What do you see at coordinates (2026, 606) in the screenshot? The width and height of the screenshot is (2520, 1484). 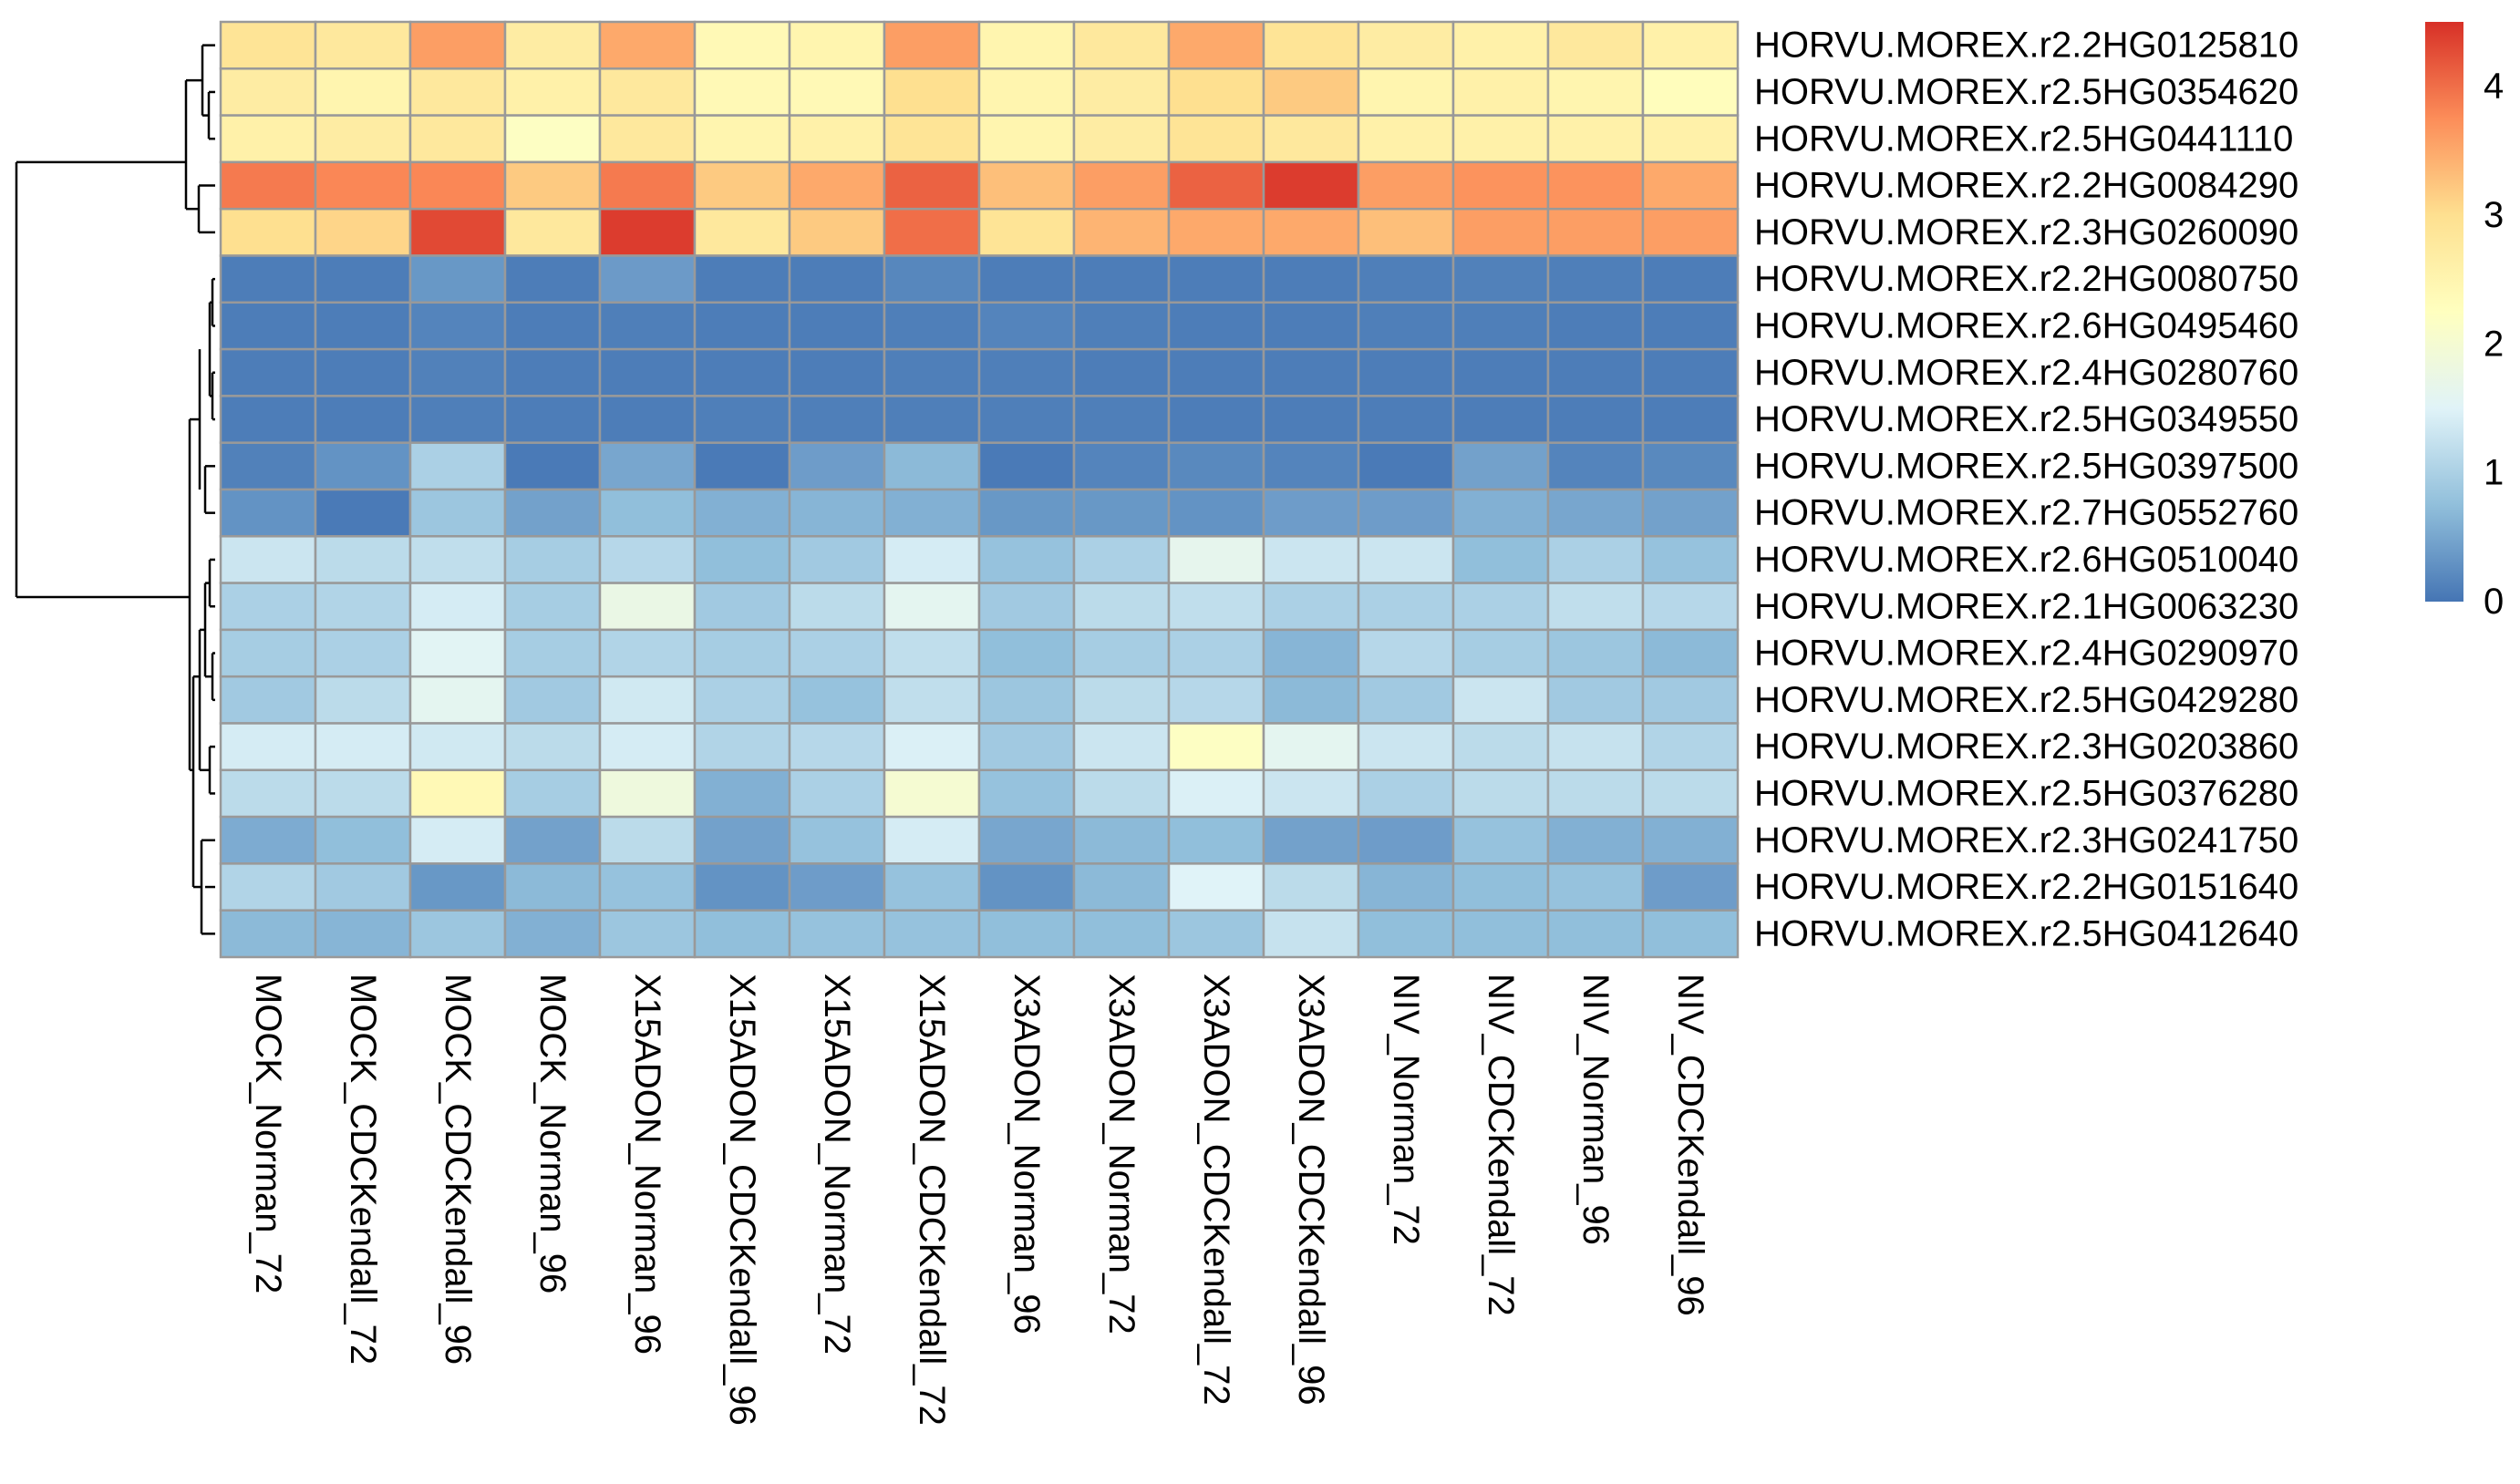 I see `row-label: HORVU.MOREX.r2.1HG0063230` at bounding box center [2026, 606].